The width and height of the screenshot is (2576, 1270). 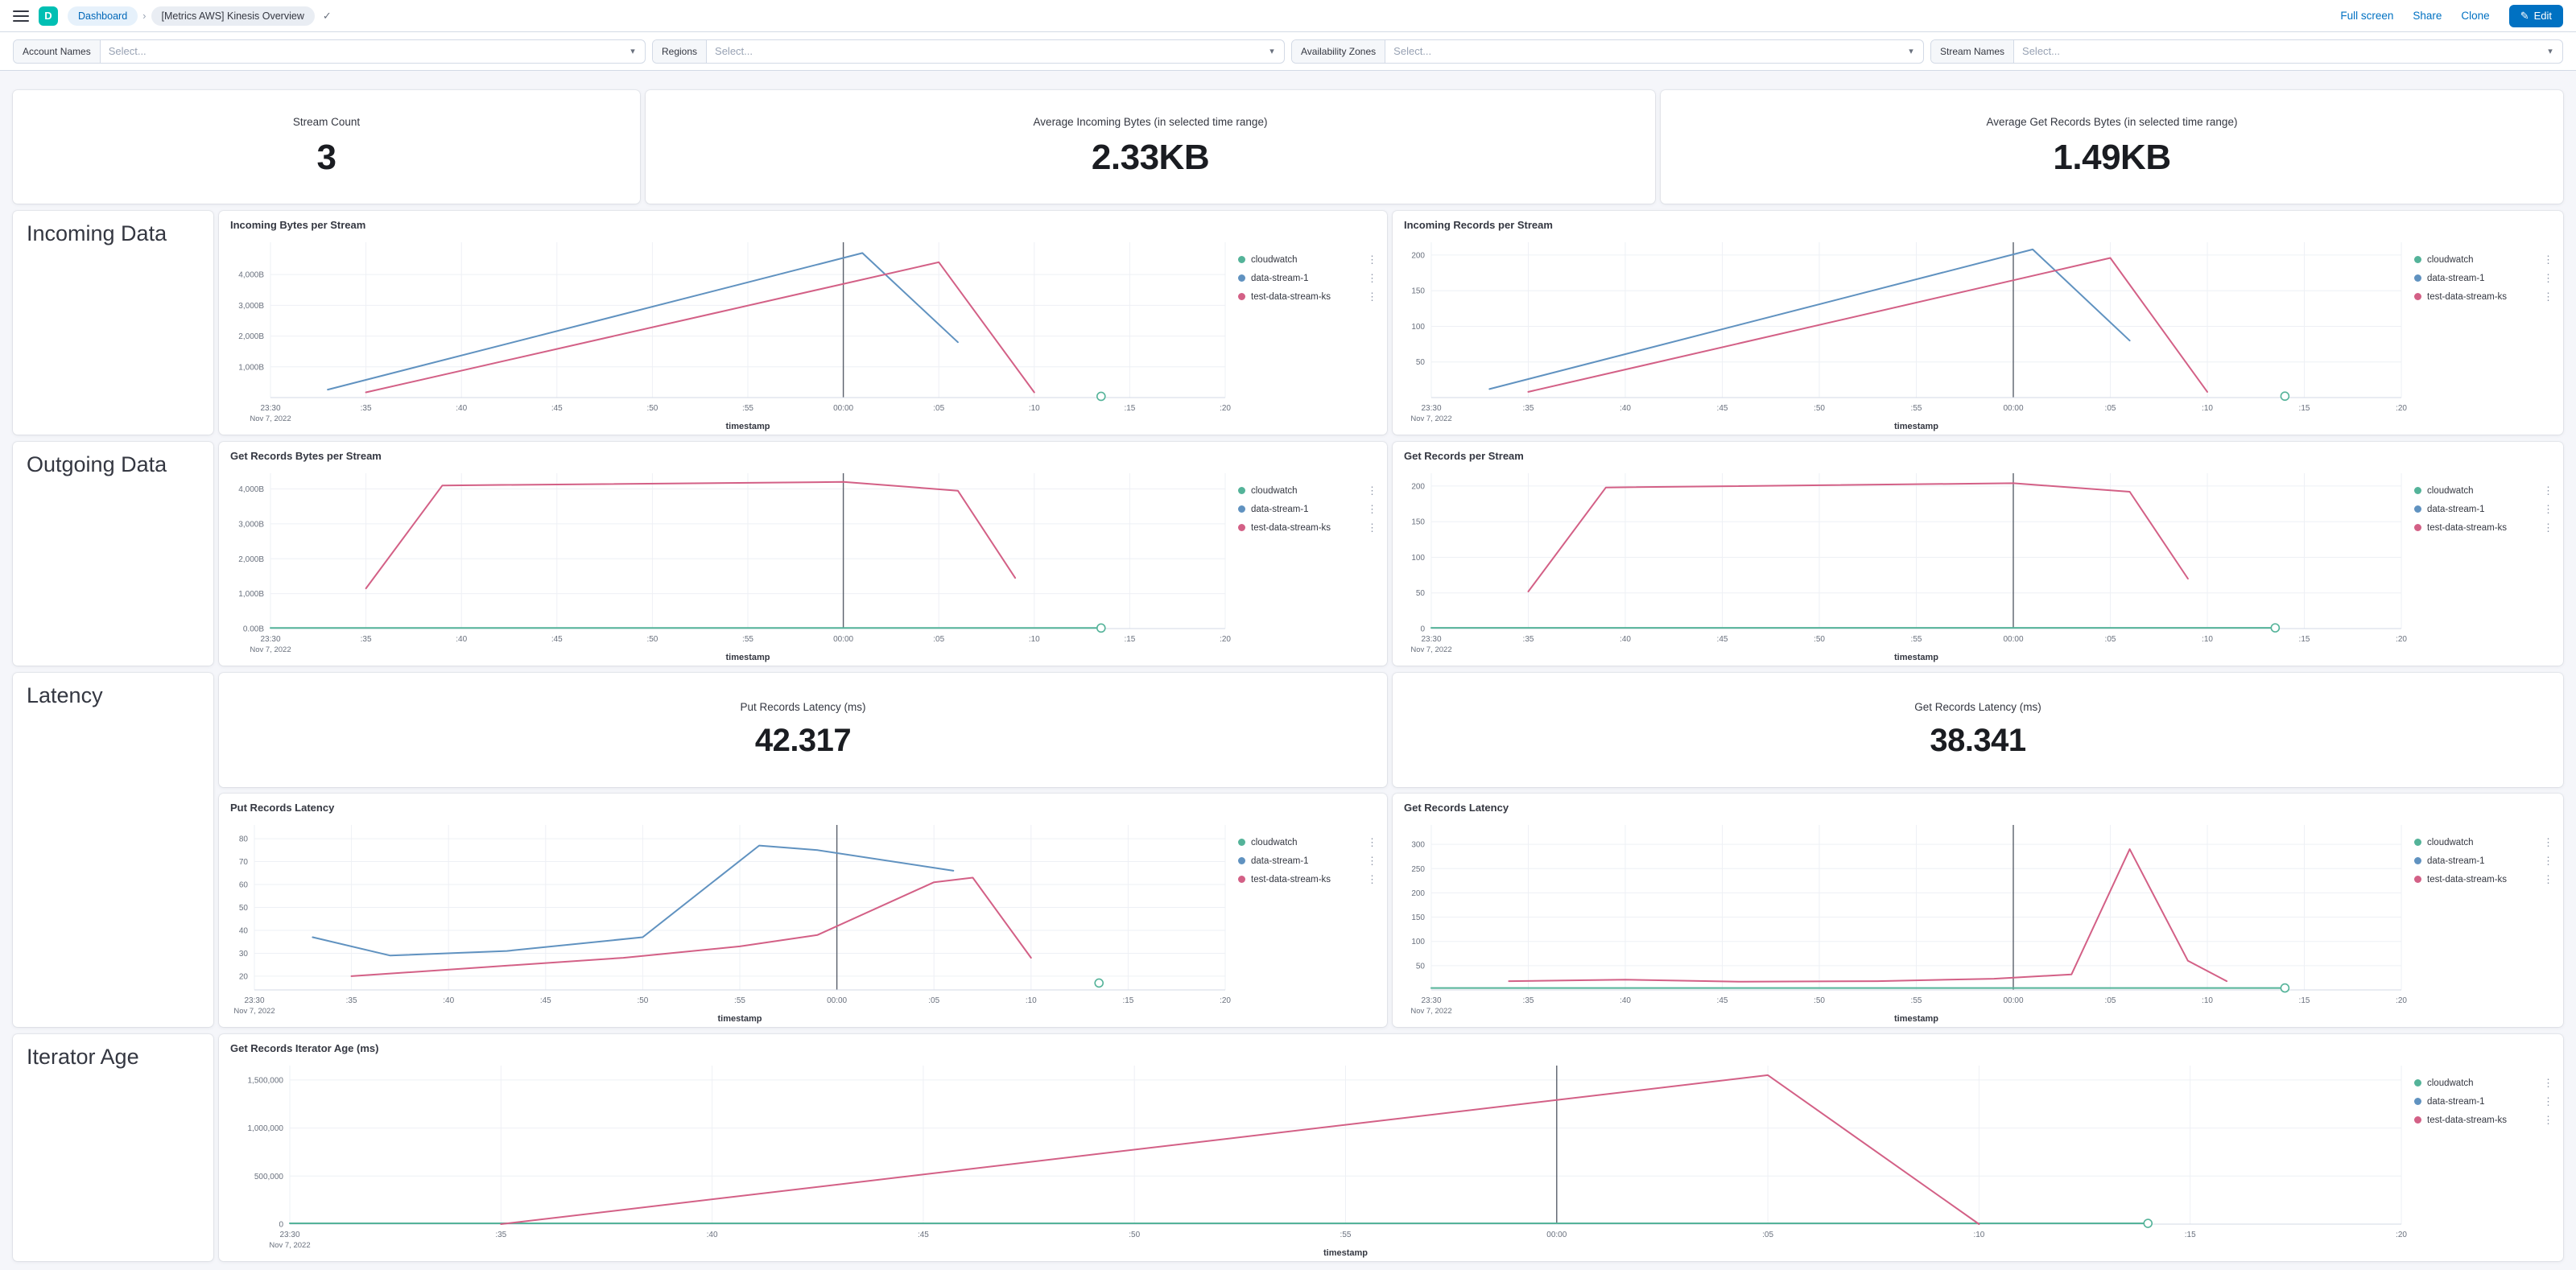 What do you see at coordinates (233, 16) in the screenshot?
I see `breadcrumb-dashboard-title: [Metrics AWS] Kinesis Overview` at bounding box center [233, 16].